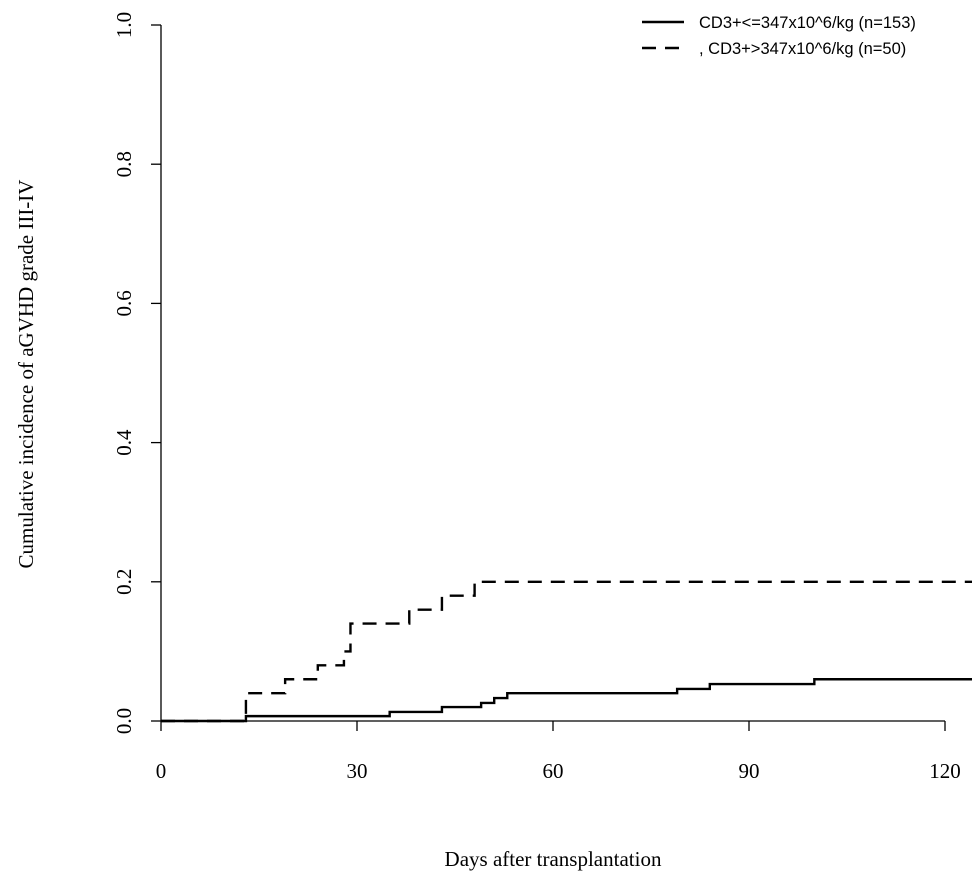 This screenshot has width=972, height=875. I want to click on x-axis-label: Days after transplantation, so click(553, 859).